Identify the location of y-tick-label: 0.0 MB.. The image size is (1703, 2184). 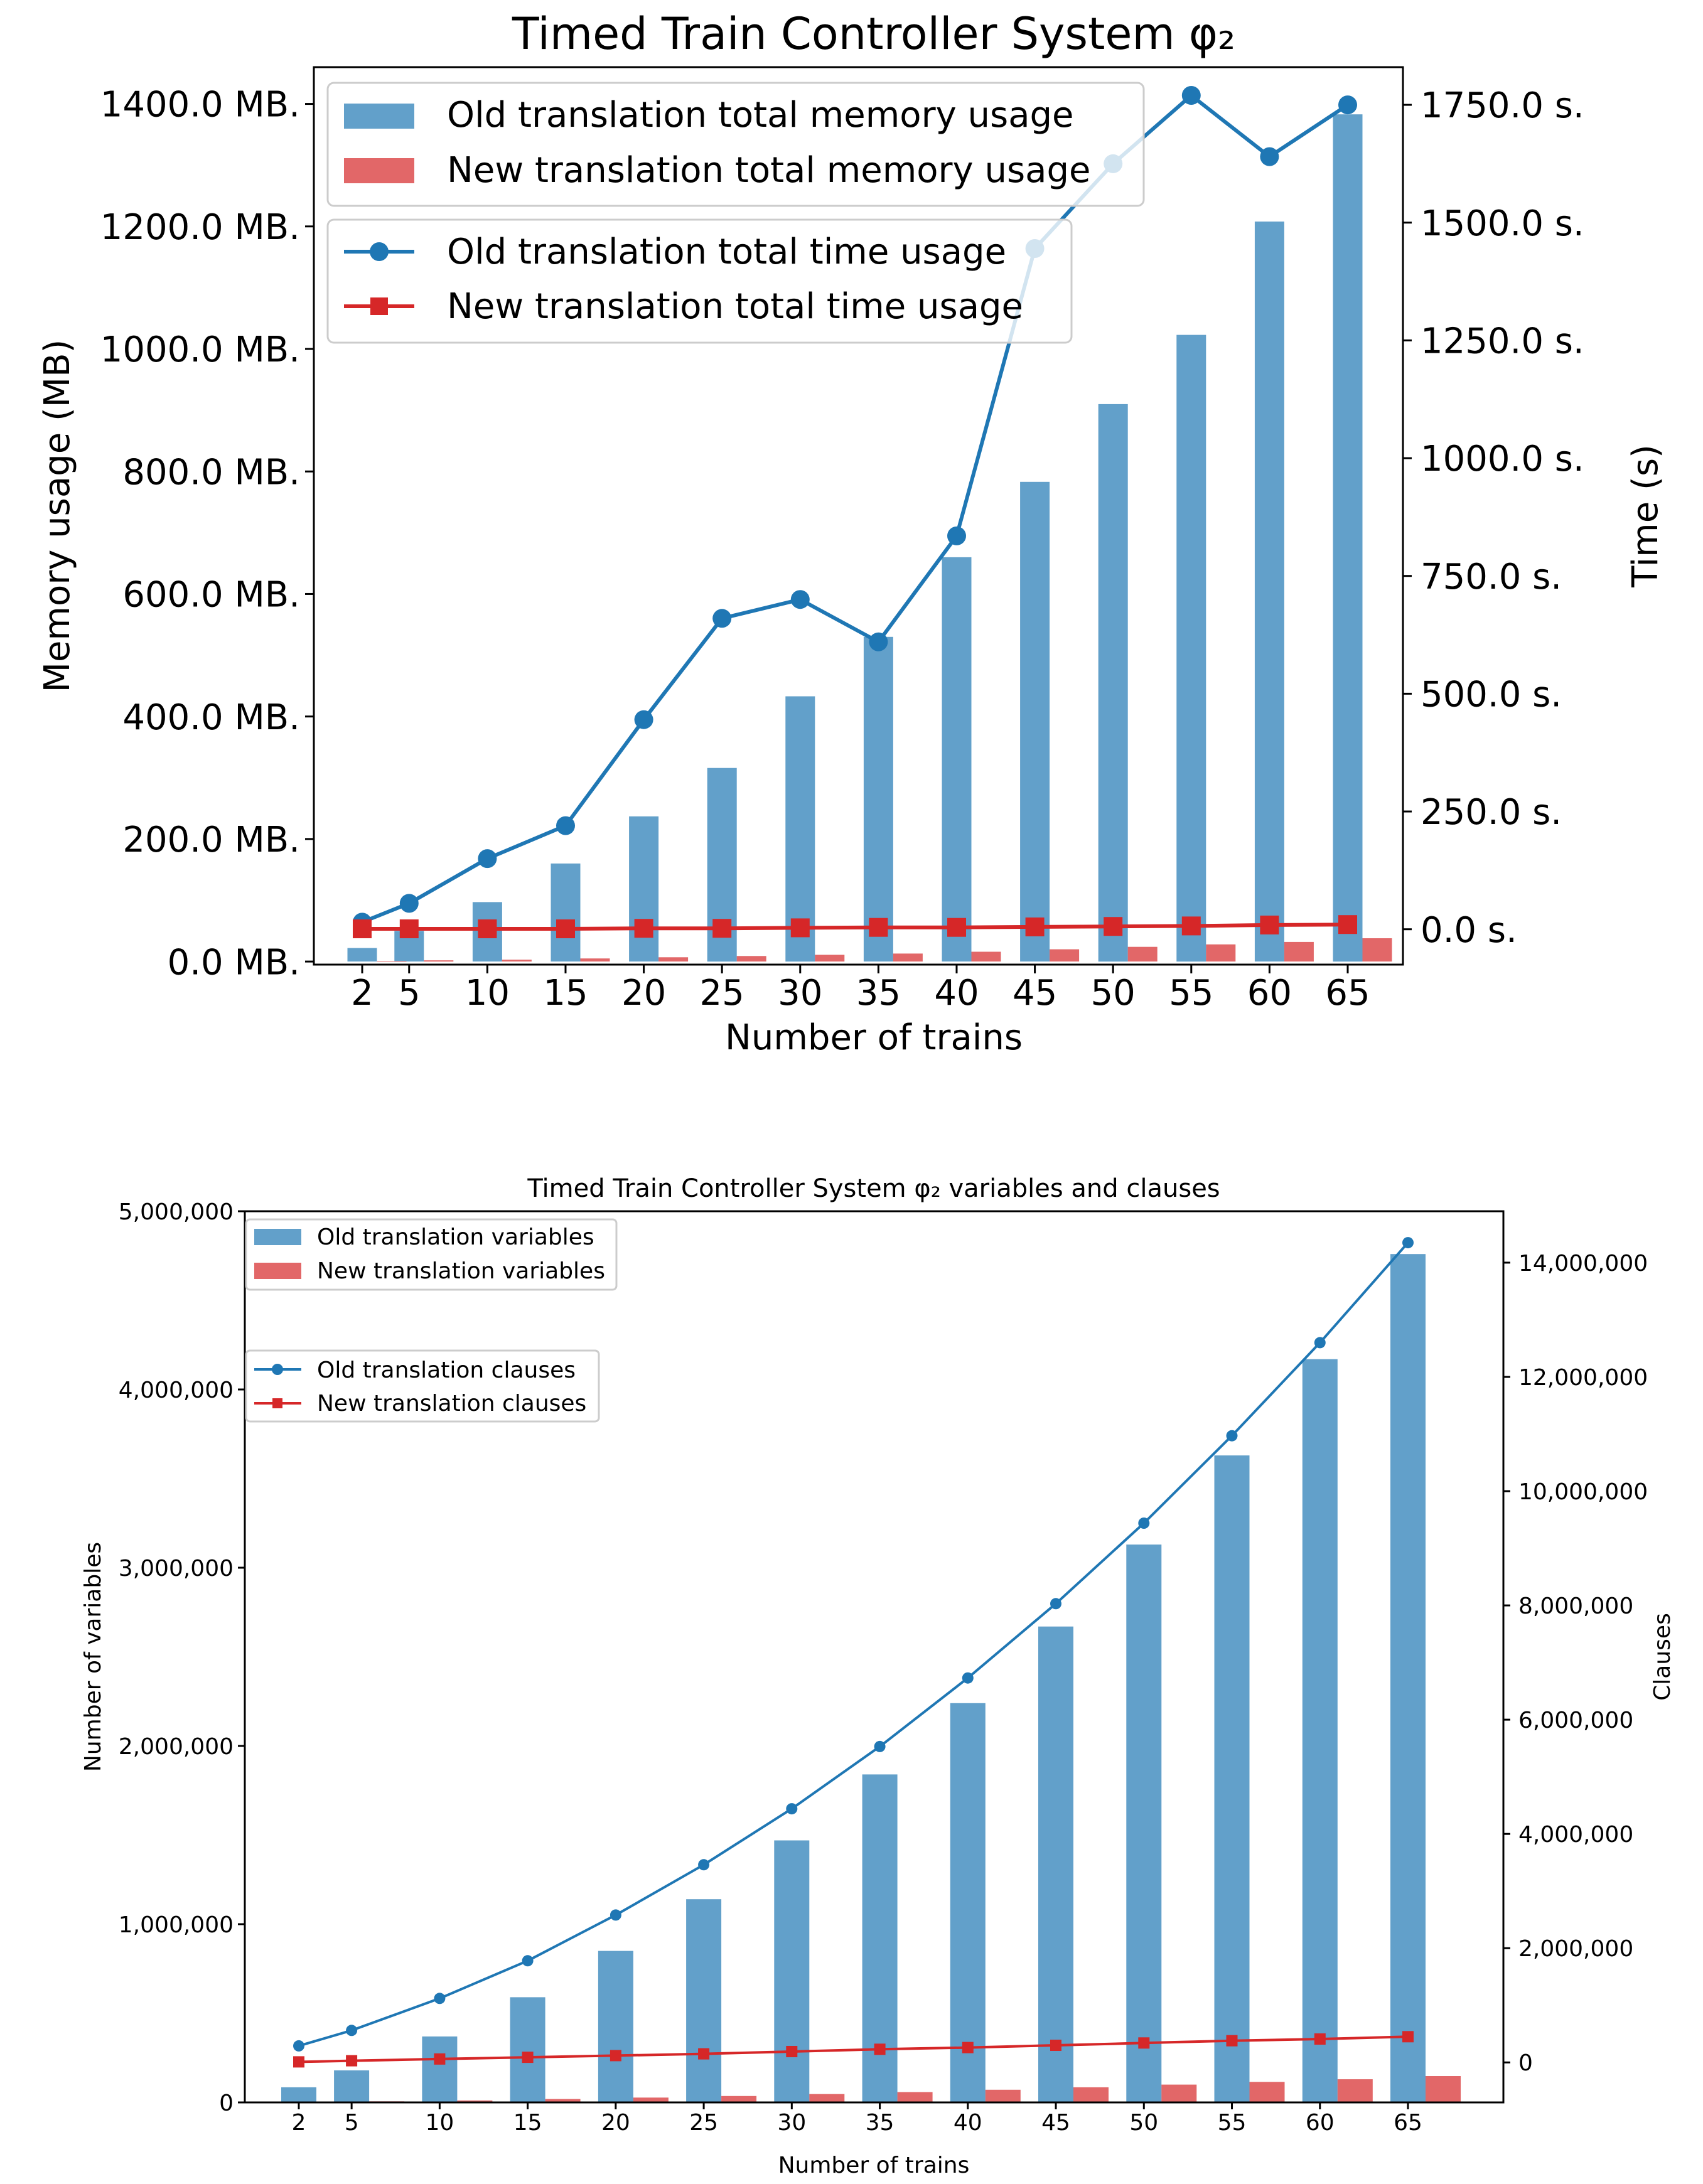
(234, 962).